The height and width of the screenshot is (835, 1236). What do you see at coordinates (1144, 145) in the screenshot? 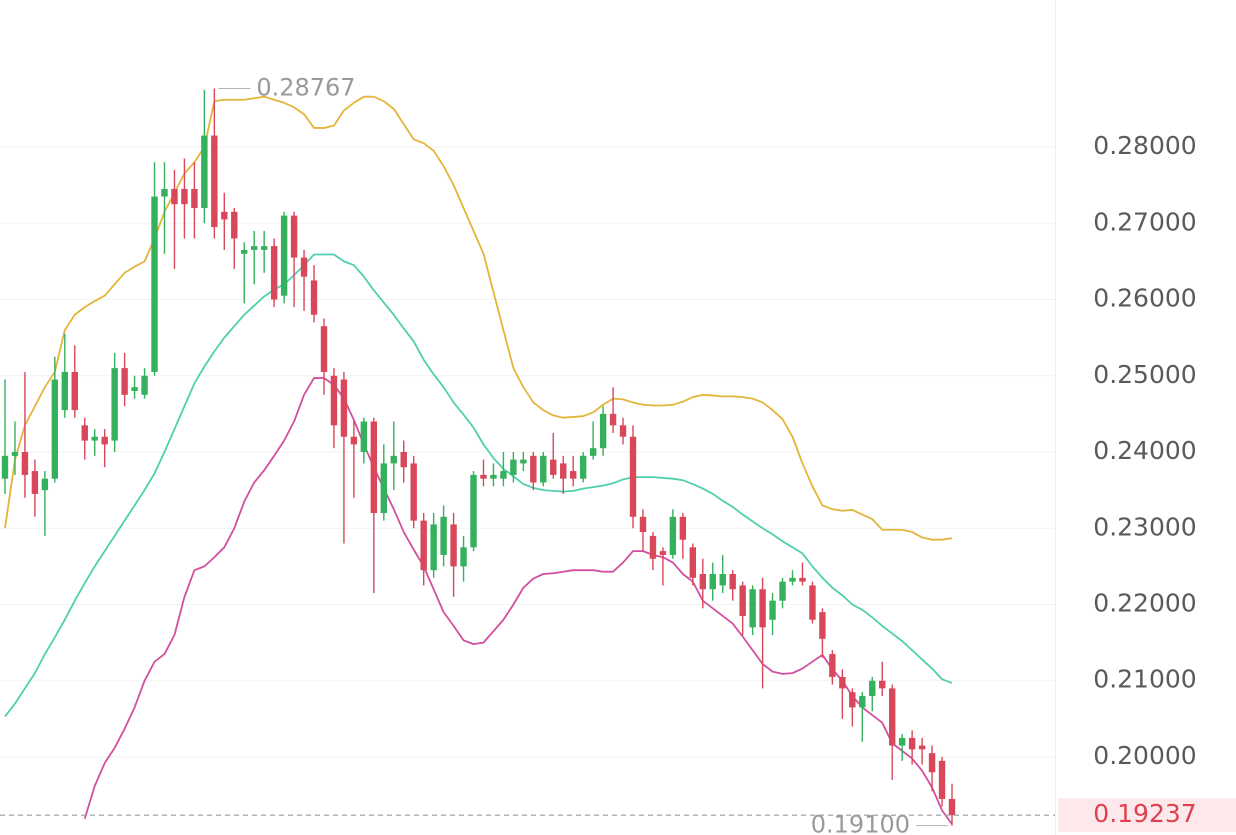
I see `y-tick-label: 0.28000` at bounding box center [1144, 145].